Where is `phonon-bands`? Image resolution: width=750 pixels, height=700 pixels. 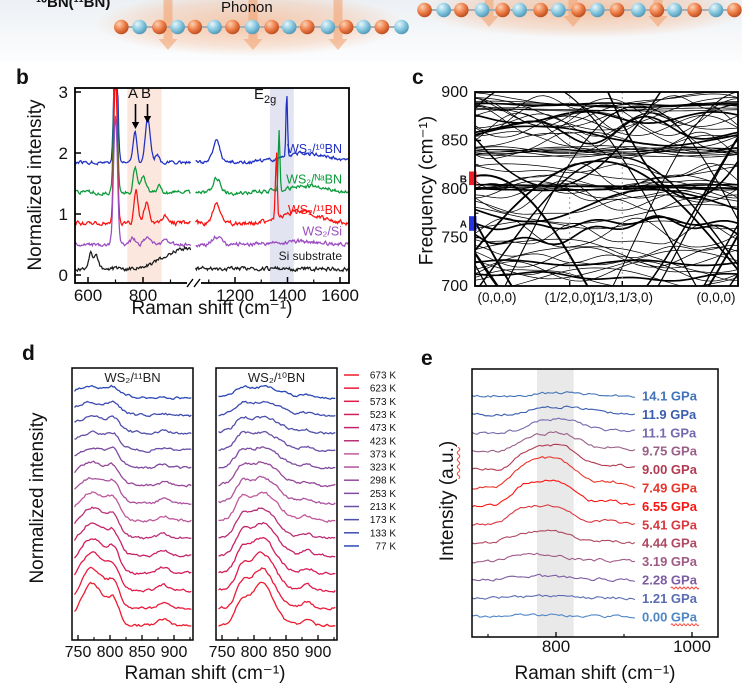 phonon-bands is located at coordinates (606, 189).